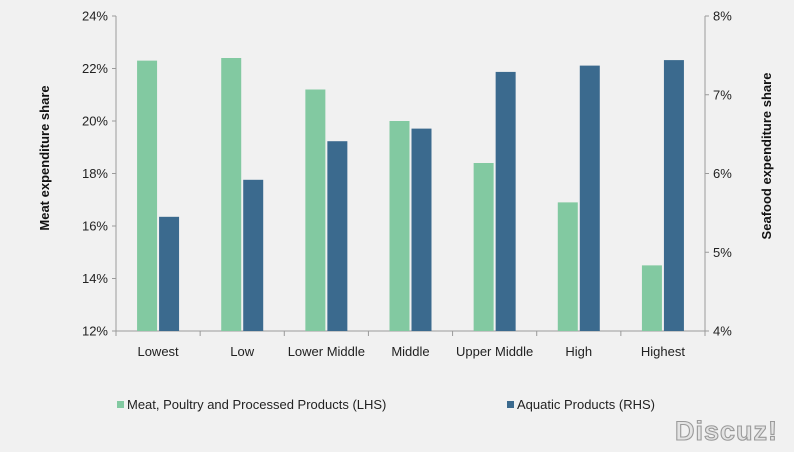 This screenshot has height=452, width=794. Describe the element at coordinates (158, 351) in the screenshot. I see `x-tick-label: Lowest` at that location.